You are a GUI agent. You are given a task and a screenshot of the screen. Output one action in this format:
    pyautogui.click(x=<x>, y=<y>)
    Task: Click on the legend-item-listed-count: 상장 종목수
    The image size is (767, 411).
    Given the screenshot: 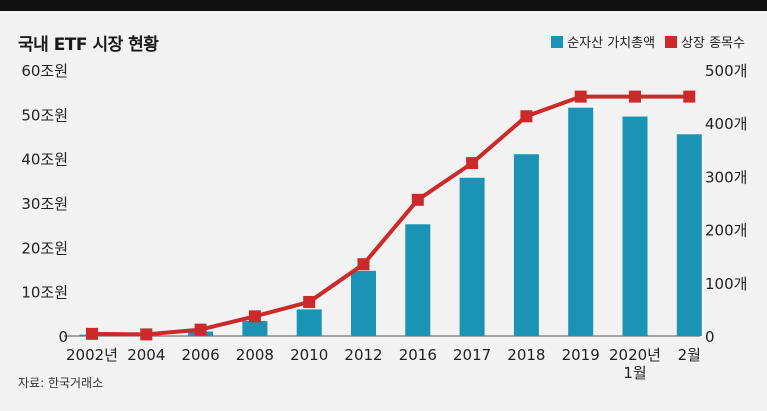 What is the action you would take?
    pyautogui.click(x=705, y=41)
    